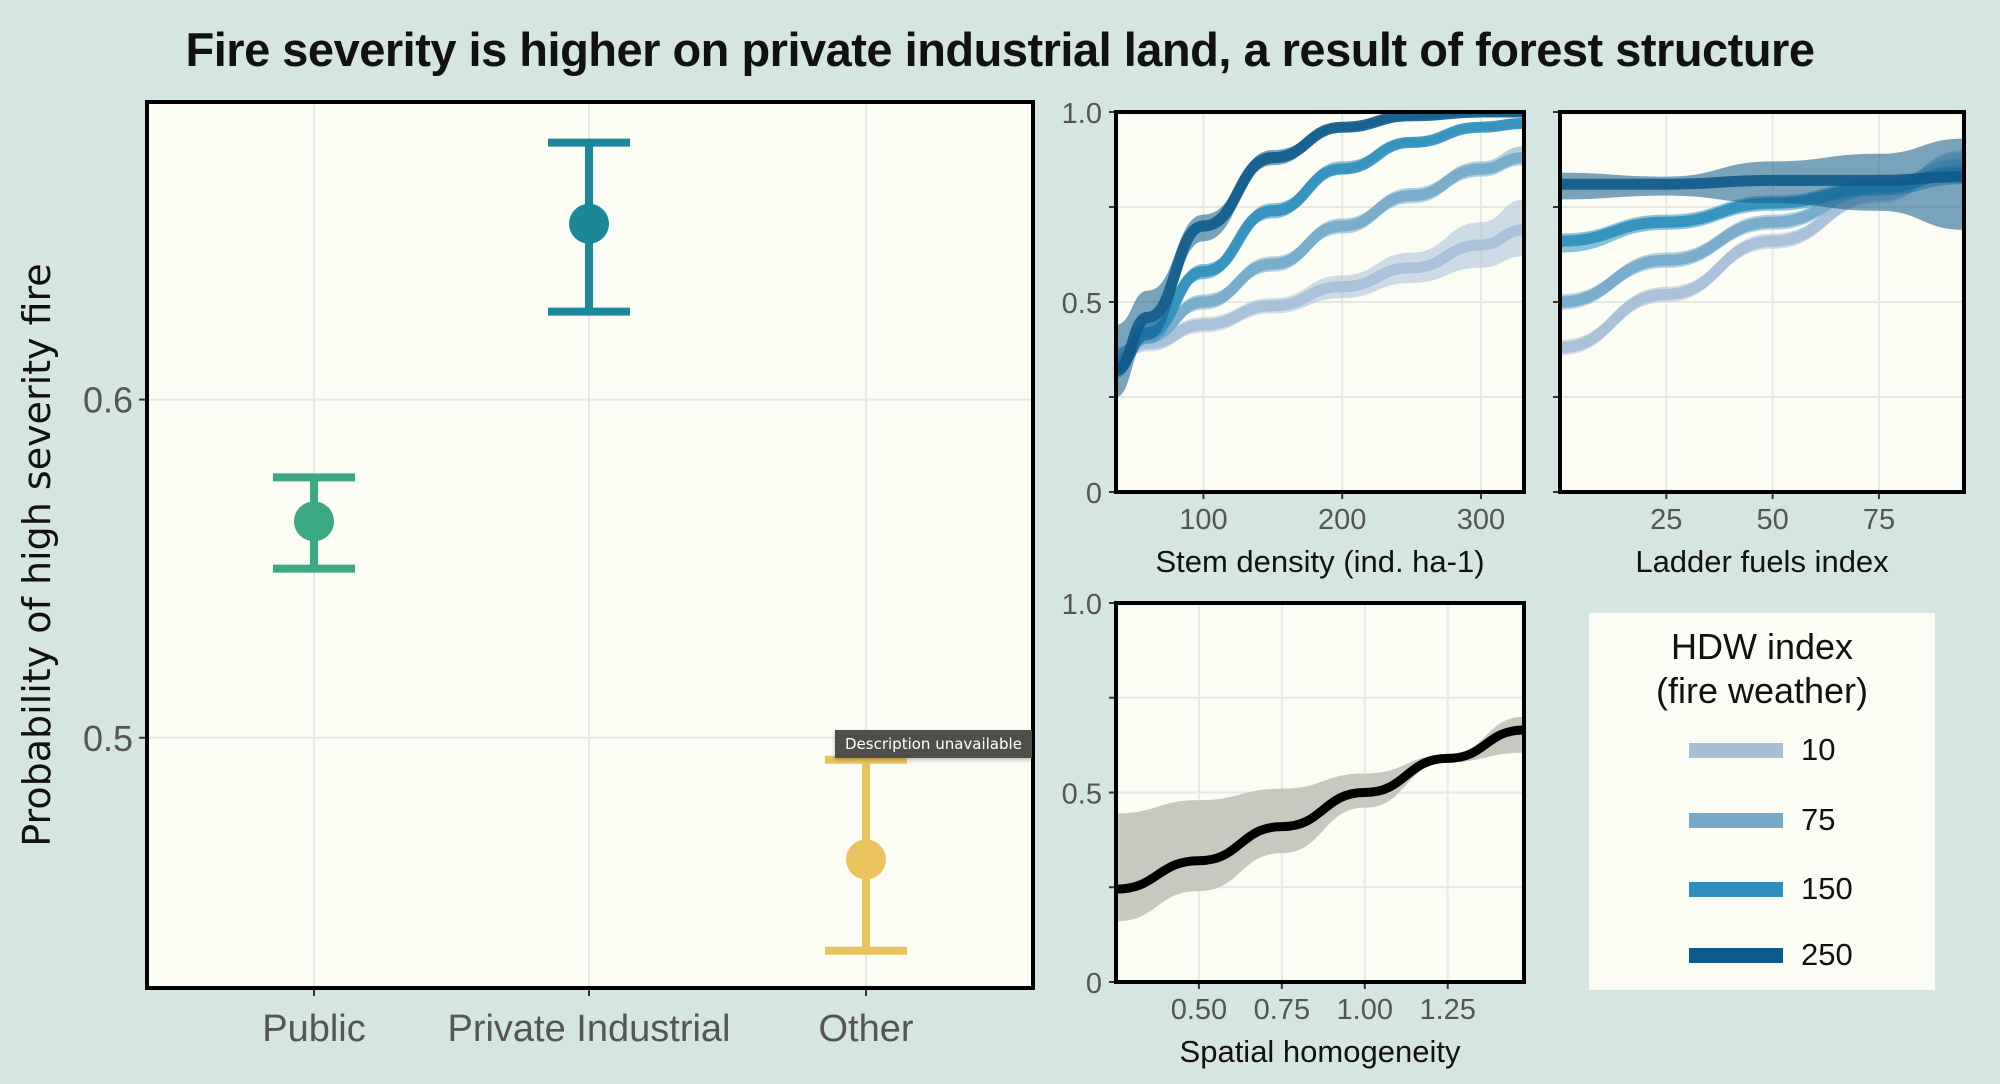 This screenshot has height=1084, width=2000. What do you see at coordinates (1320, 809) in the screenshot?
I see `series-line-estimate` at bounding box center [1320, 809].